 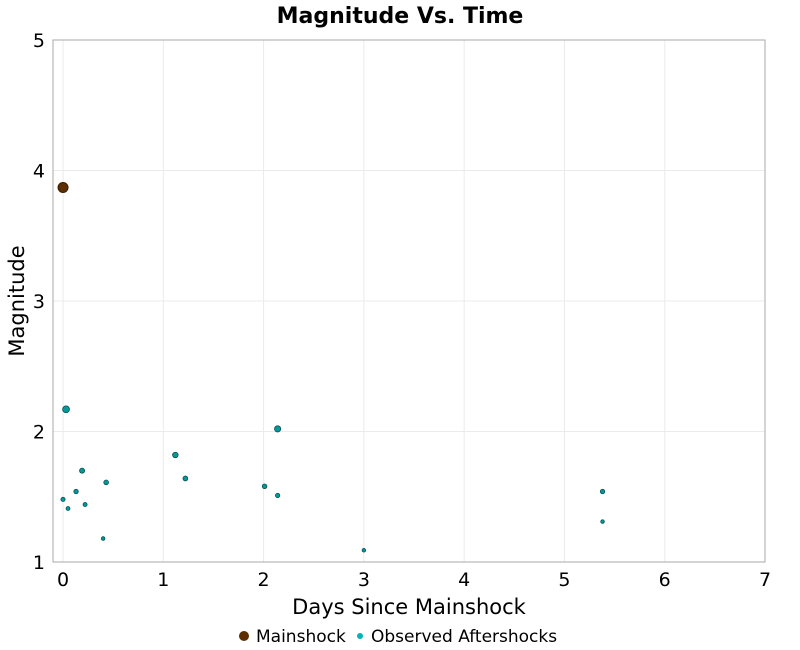 What do you see at coordinates (39, 563) in the screenshot?
I see `y-tick-label: 1` at bounding box center [39, 563].